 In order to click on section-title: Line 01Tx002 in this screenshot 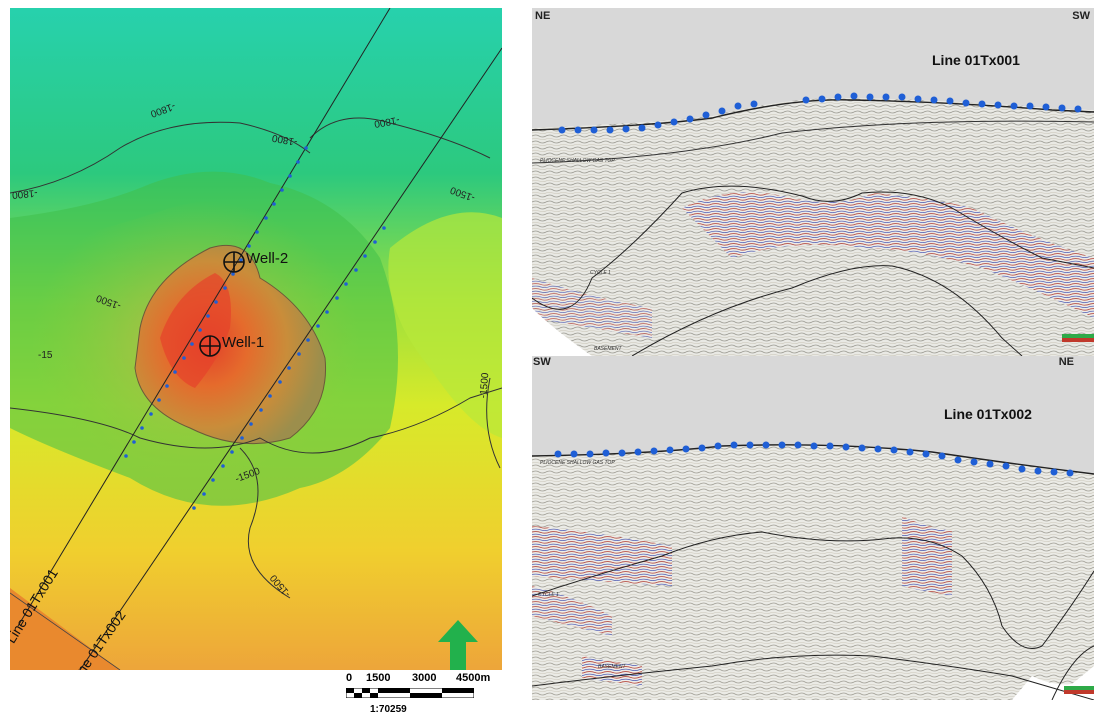, I will do `click(988, 414)`.